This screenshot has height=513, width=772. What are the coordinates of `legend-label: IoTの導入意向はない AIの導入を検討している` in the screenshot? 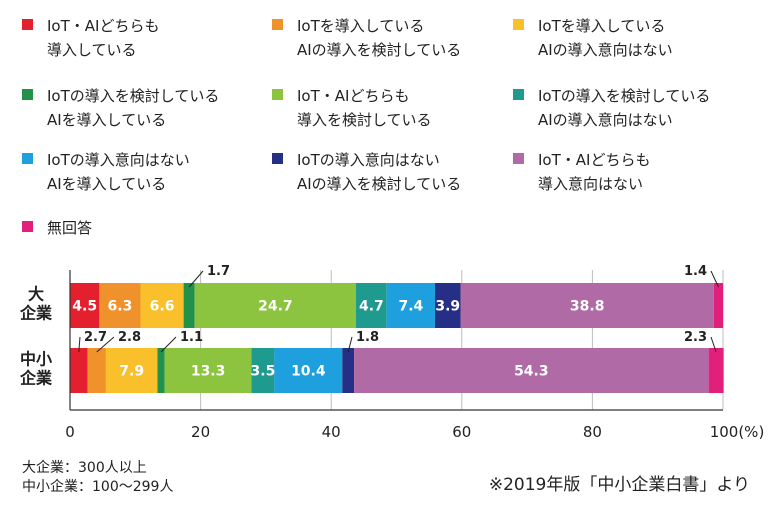 It's located at (379, 172).